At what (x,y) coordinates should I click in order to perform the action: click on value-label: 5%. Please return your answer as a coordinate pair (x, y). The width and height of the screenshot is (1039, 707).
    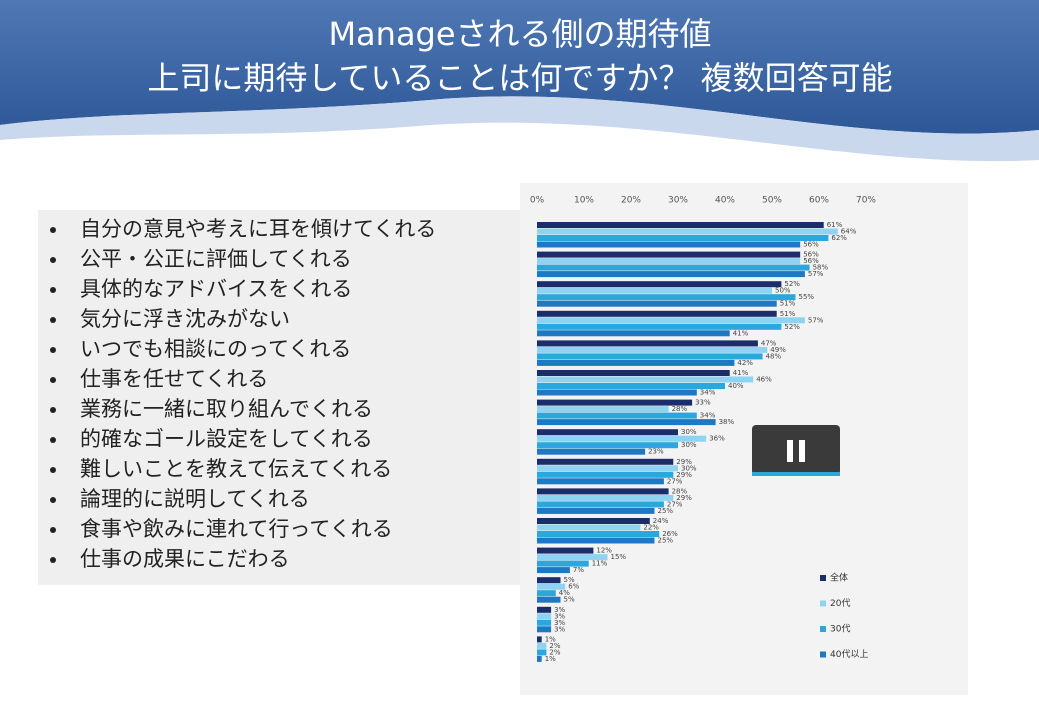
    Looking at the image, I should click on (569, 580).